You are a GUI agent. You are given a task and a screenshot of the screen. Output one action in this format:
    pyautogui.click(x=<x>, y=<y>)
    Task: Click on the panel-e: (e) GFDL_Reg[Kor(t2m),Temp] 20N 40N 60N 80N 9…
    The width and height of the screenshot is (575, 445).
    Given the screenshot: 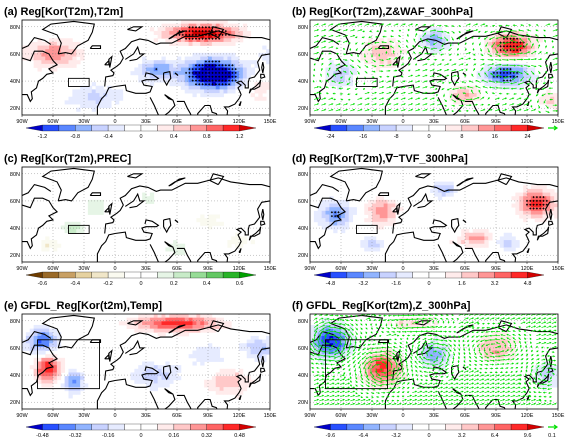 What is the action you would take?
    pyautogui.click(x=140, y=369)
    